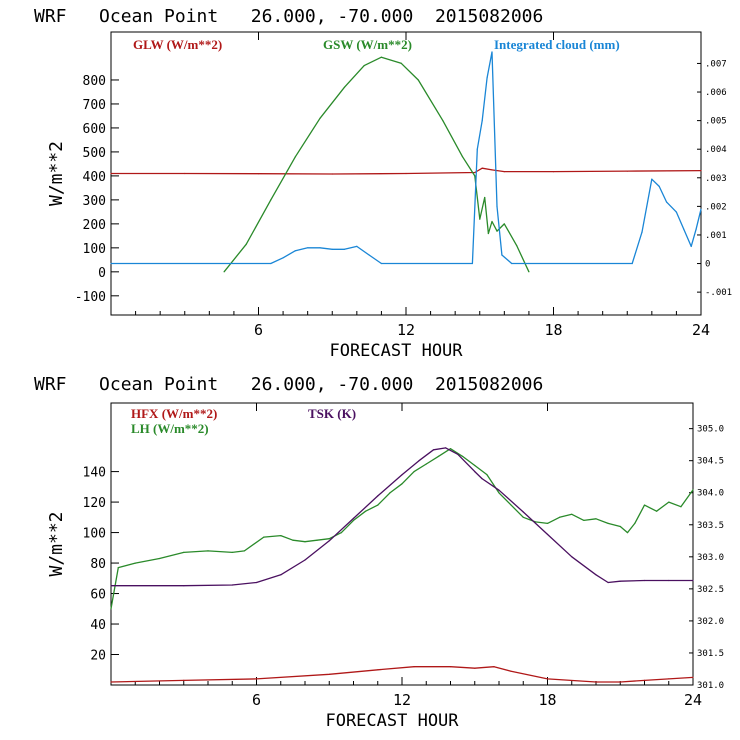  I want to click on x-tick-label: 18, so click(553, 330).